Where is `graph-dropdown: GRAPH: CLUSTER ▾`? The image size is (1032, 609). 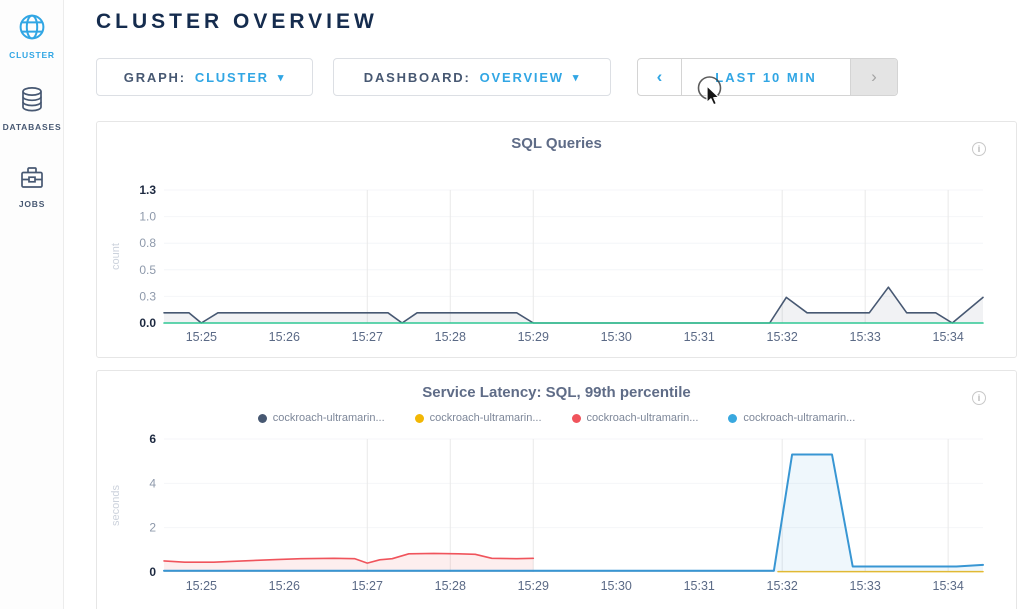 graph-dropdown: GRAPH: CLUSTER ▾ is located at coordinates (204, 77).